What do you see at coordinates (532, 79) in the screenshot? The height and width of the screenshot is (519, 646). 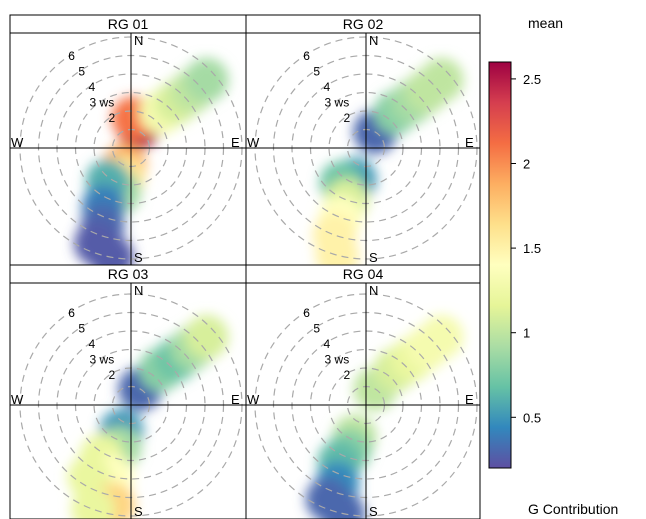 I see `colorbar-tick-label: 2.5` at bounding box center [532, 79].